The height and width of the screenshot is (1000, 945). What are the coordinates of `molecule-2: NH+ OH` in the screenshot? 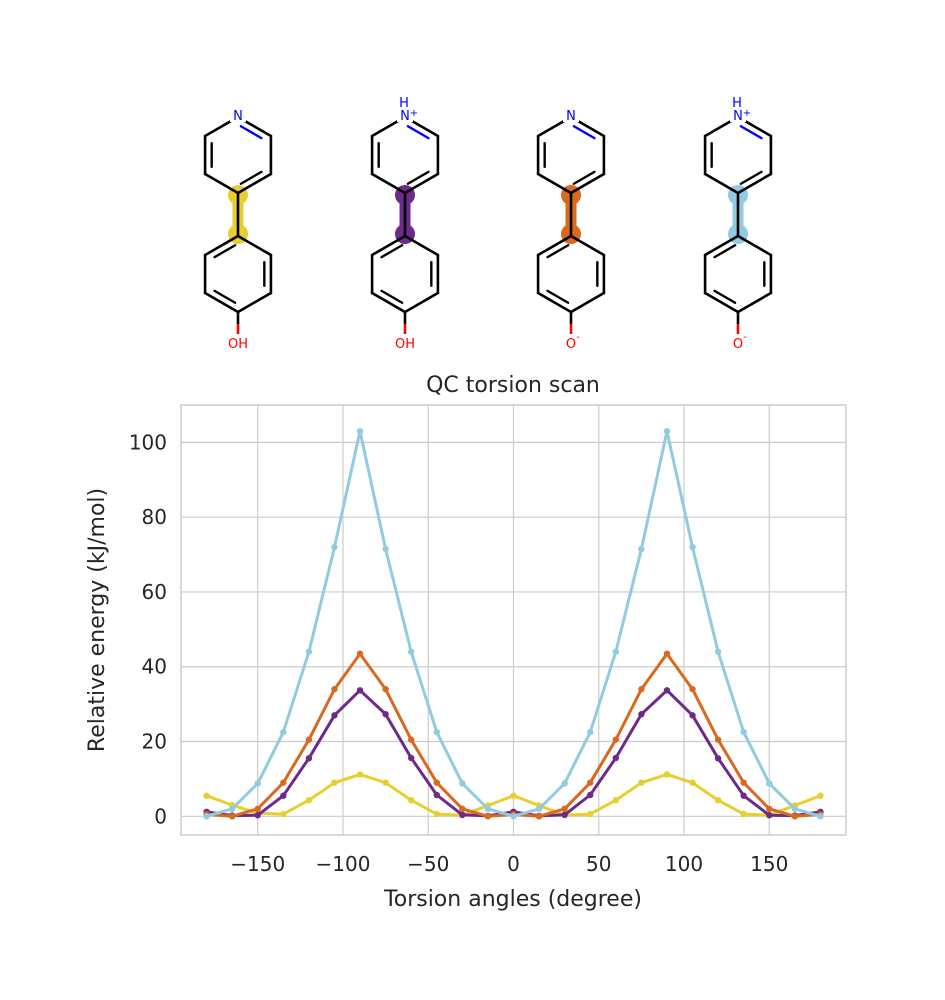 It's located at (405, 224).